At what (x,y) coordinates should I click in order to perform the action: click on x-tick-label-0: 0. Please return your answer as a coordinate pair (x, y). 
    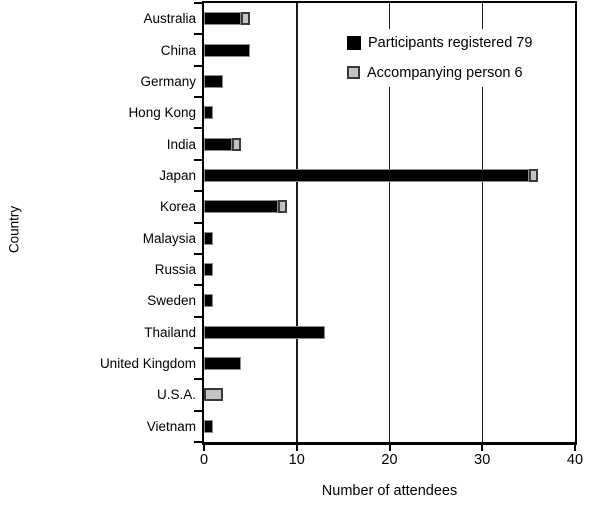
    Looking at the image, I should click on (204, 460).